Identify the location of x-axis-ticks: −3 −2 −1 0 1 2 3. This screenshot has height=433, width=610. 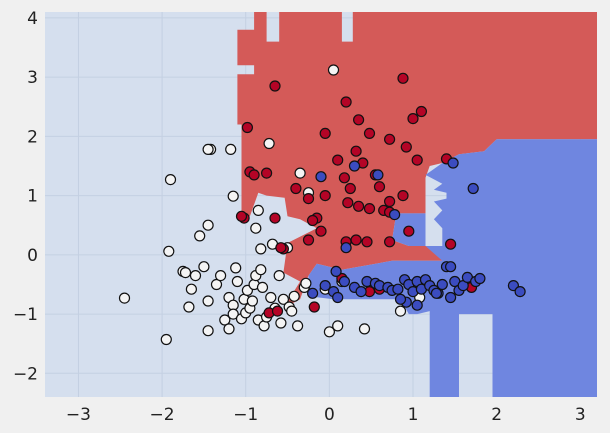
(326, 415).